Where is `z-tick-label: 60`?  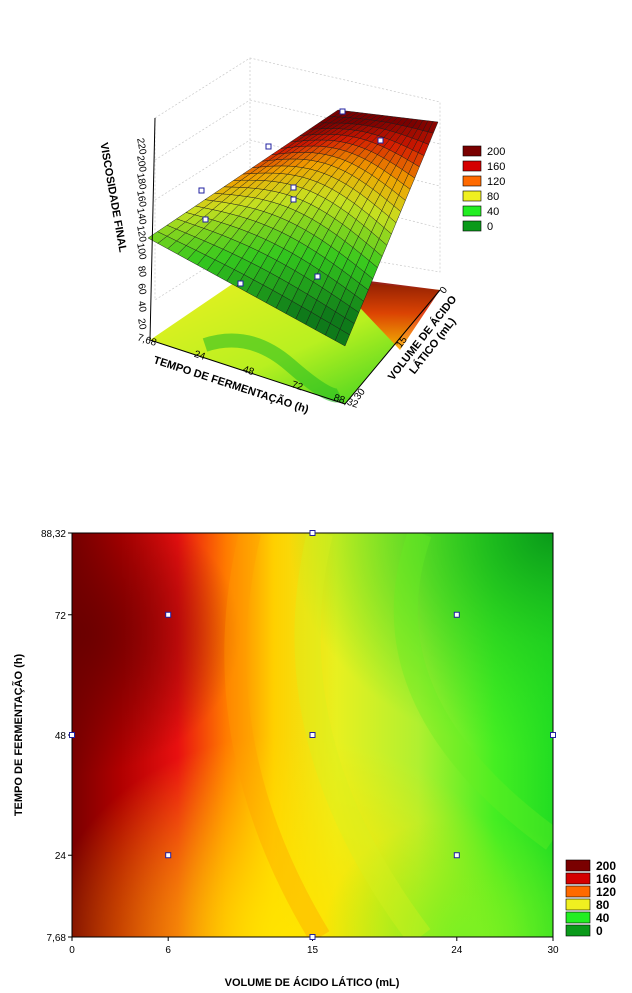
z-tick-label: 60 is located at coordinates (141, 289).